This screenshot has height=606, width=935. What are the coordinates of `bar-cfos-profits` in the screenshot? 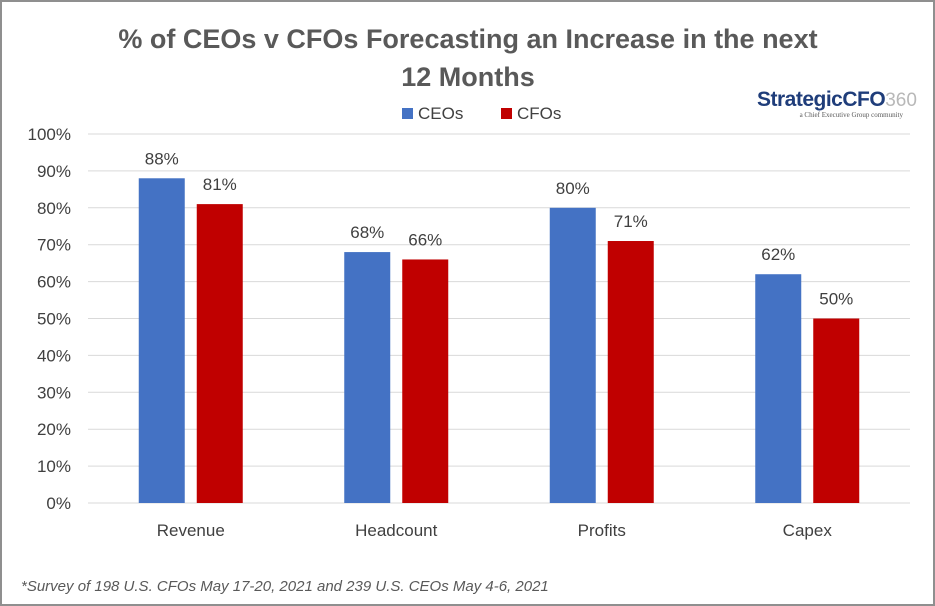 It's located at (630, 372).